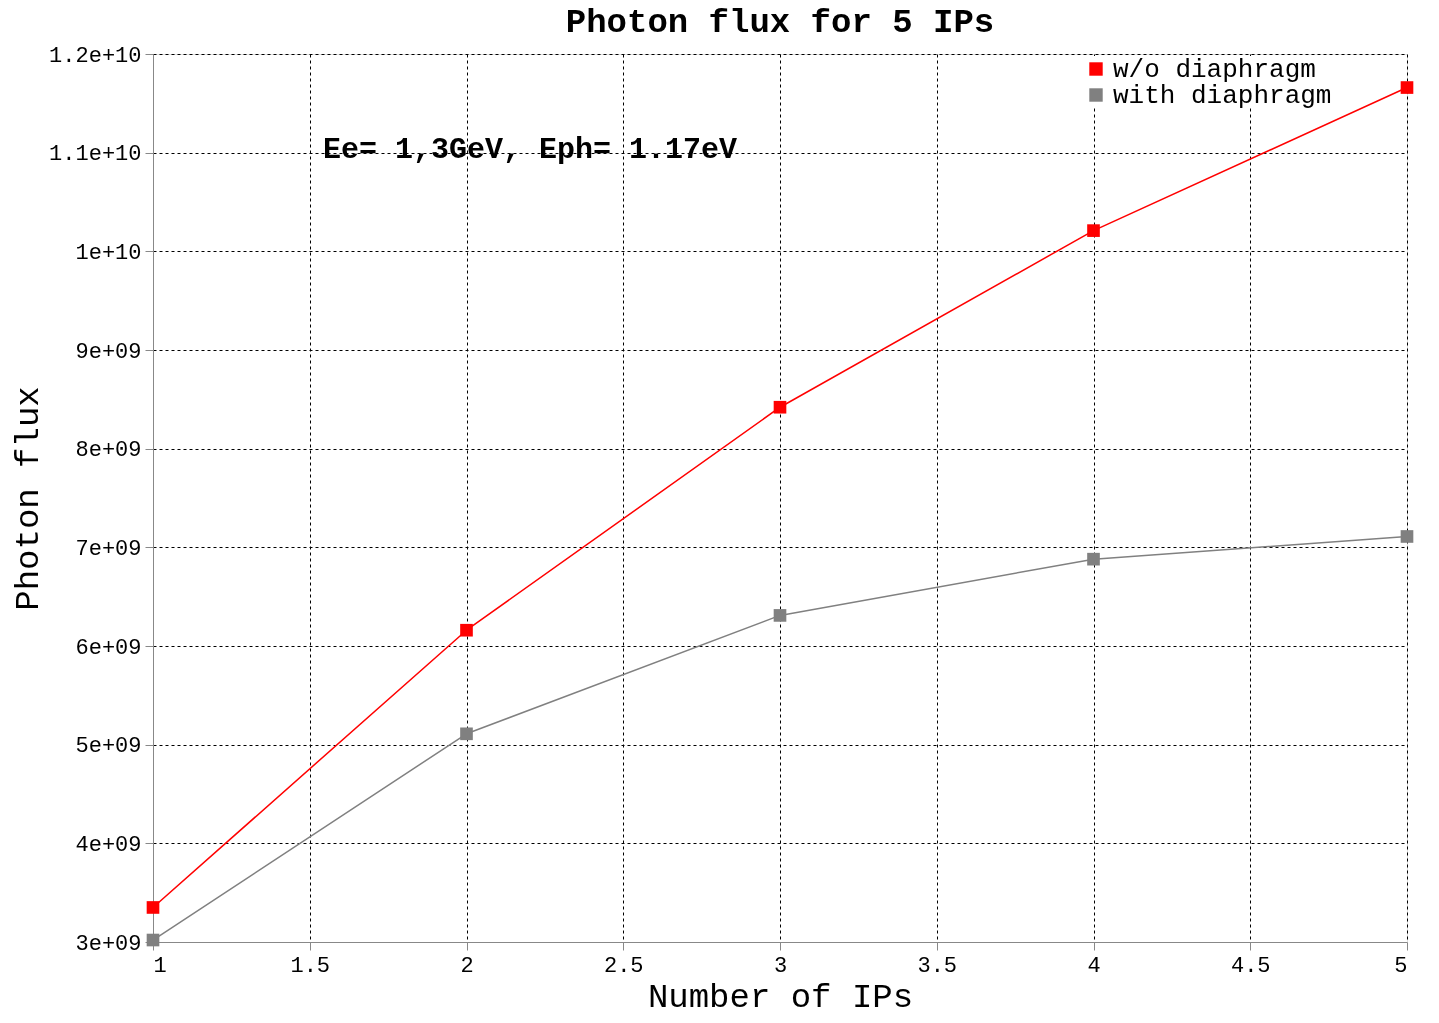 This screenshot has width=1439, height=1023. What do you see at coordinates (108, 253) in the screenshot?
I see `y-tick-label: 1e+10` at bounding box center [108, 253].